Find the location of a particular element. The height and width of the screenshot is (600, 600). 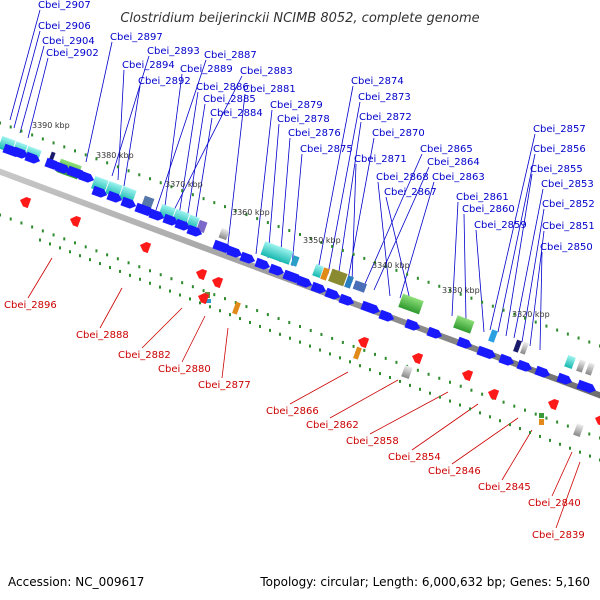

forward-gene-label: Cbei_2851 is located at coordinates (568, 226).